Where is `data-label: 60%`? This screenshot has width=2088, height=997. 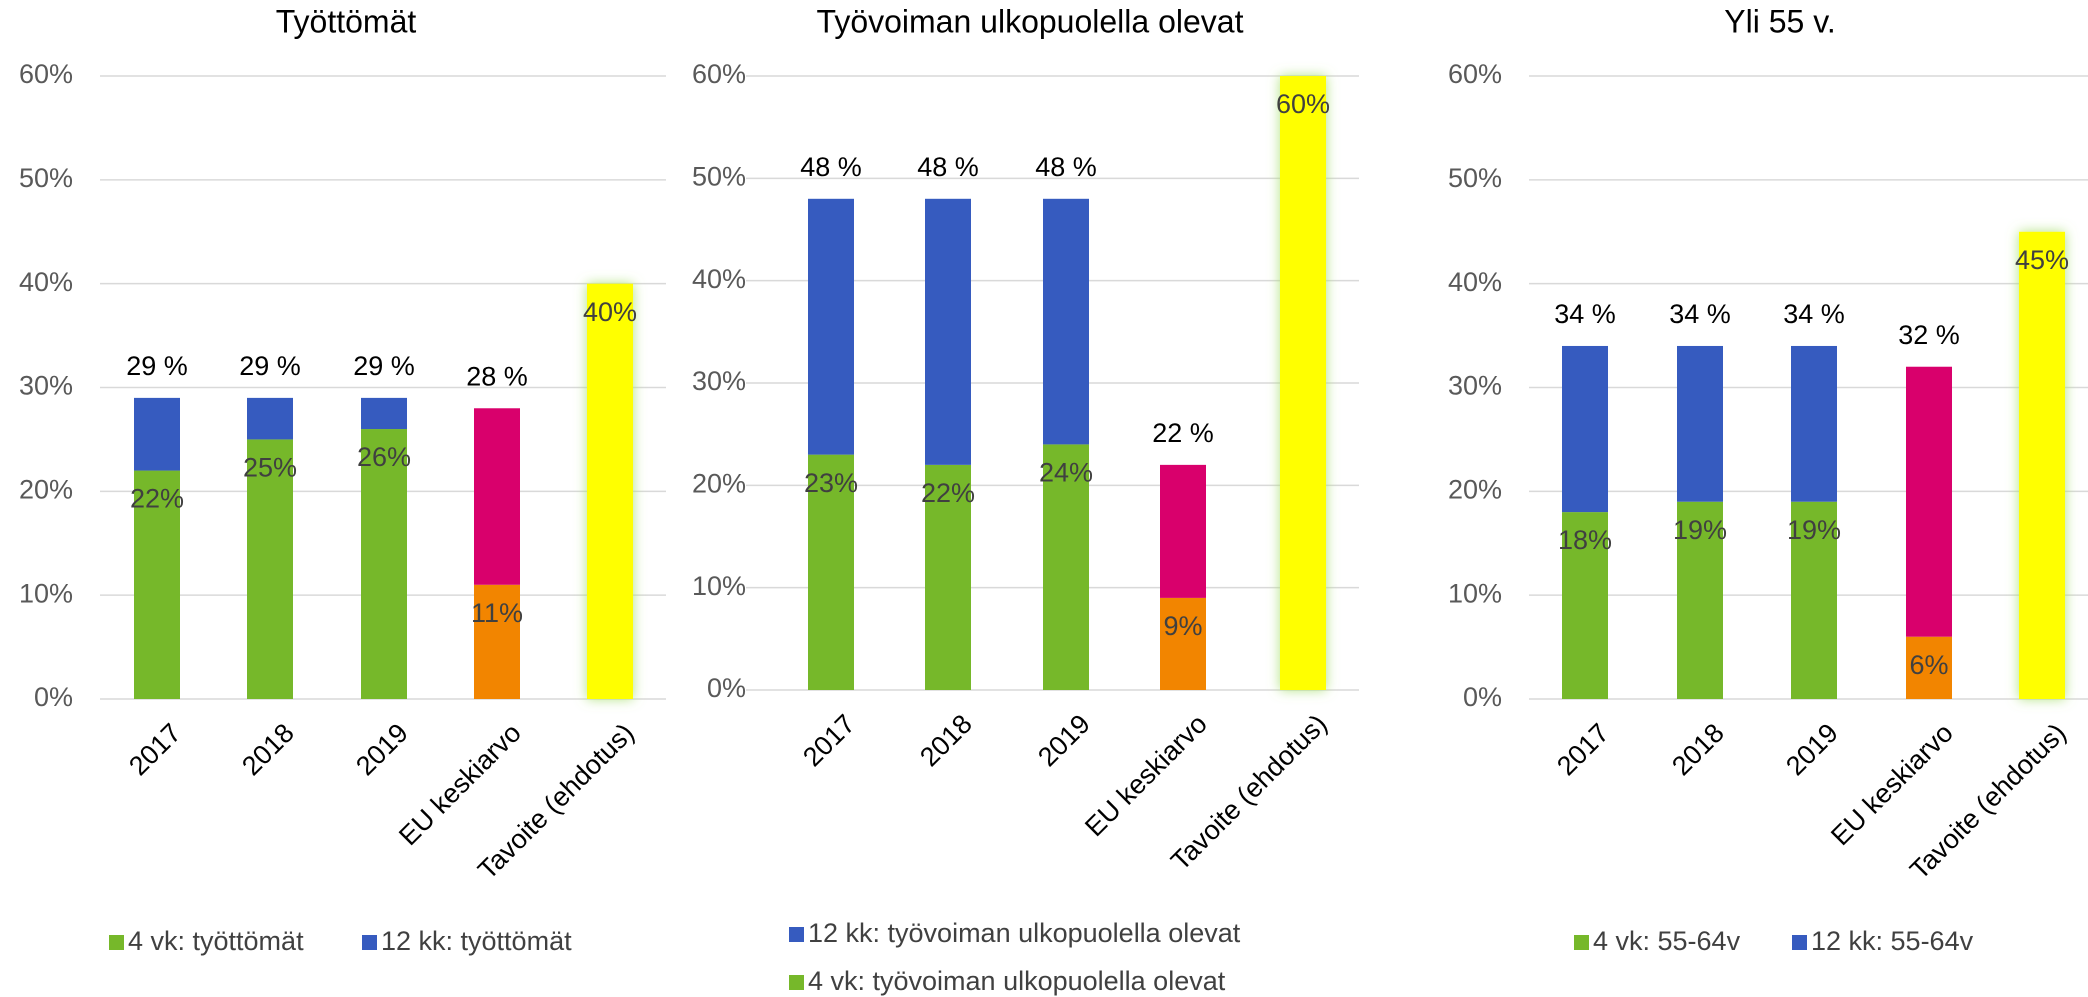 data-label: 60% is located at coordinates (1303, 104).